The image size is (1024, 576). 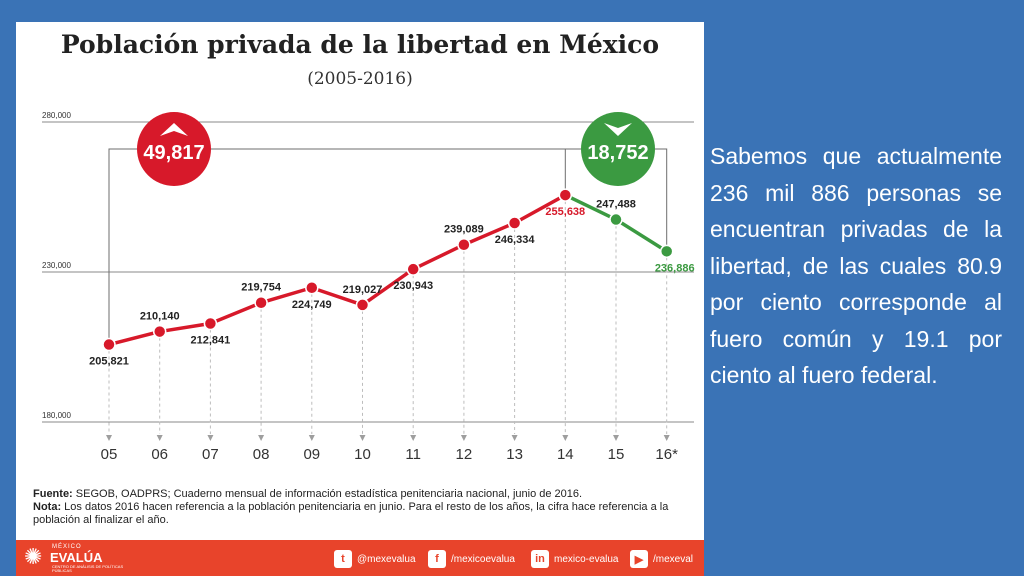 I want to click on youtube-handle: /mexeval, so click(x=673, y=559).